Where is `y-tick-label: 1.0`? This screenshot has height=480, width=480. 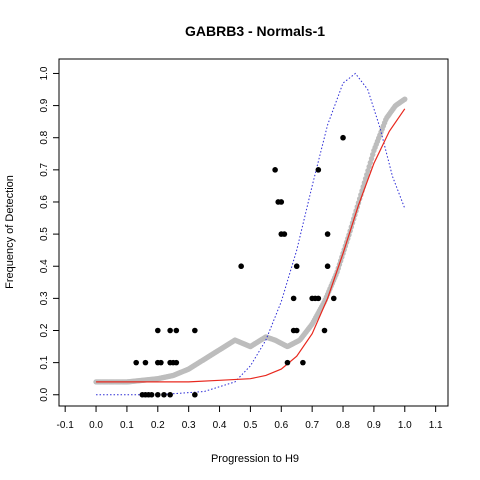
y-tick-label: 1.0 is located at coordinates (44, 73).